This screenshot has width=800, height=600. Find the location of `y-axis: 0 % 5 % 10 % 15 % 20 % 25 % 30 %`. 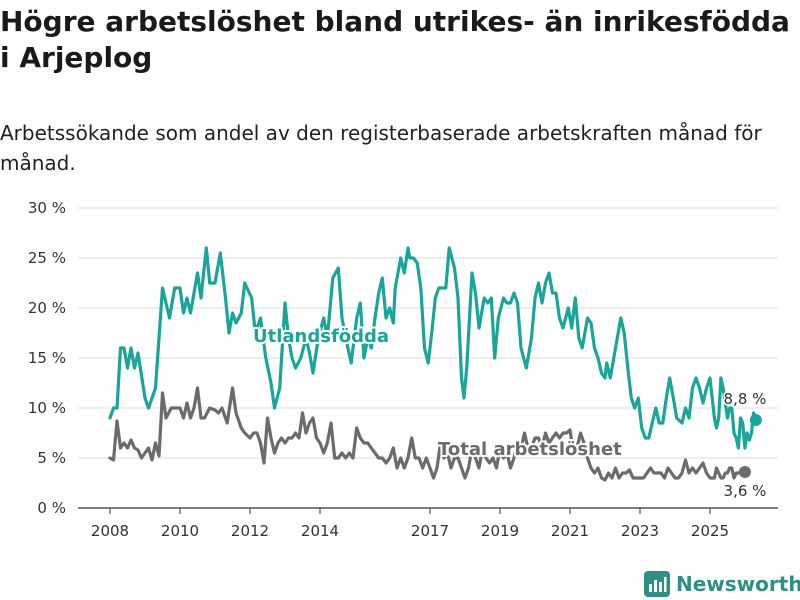

y-axis: 0 % 5 % 10 % 15 % 20 % 25 % 30 % is located at coordinates (47, 358).